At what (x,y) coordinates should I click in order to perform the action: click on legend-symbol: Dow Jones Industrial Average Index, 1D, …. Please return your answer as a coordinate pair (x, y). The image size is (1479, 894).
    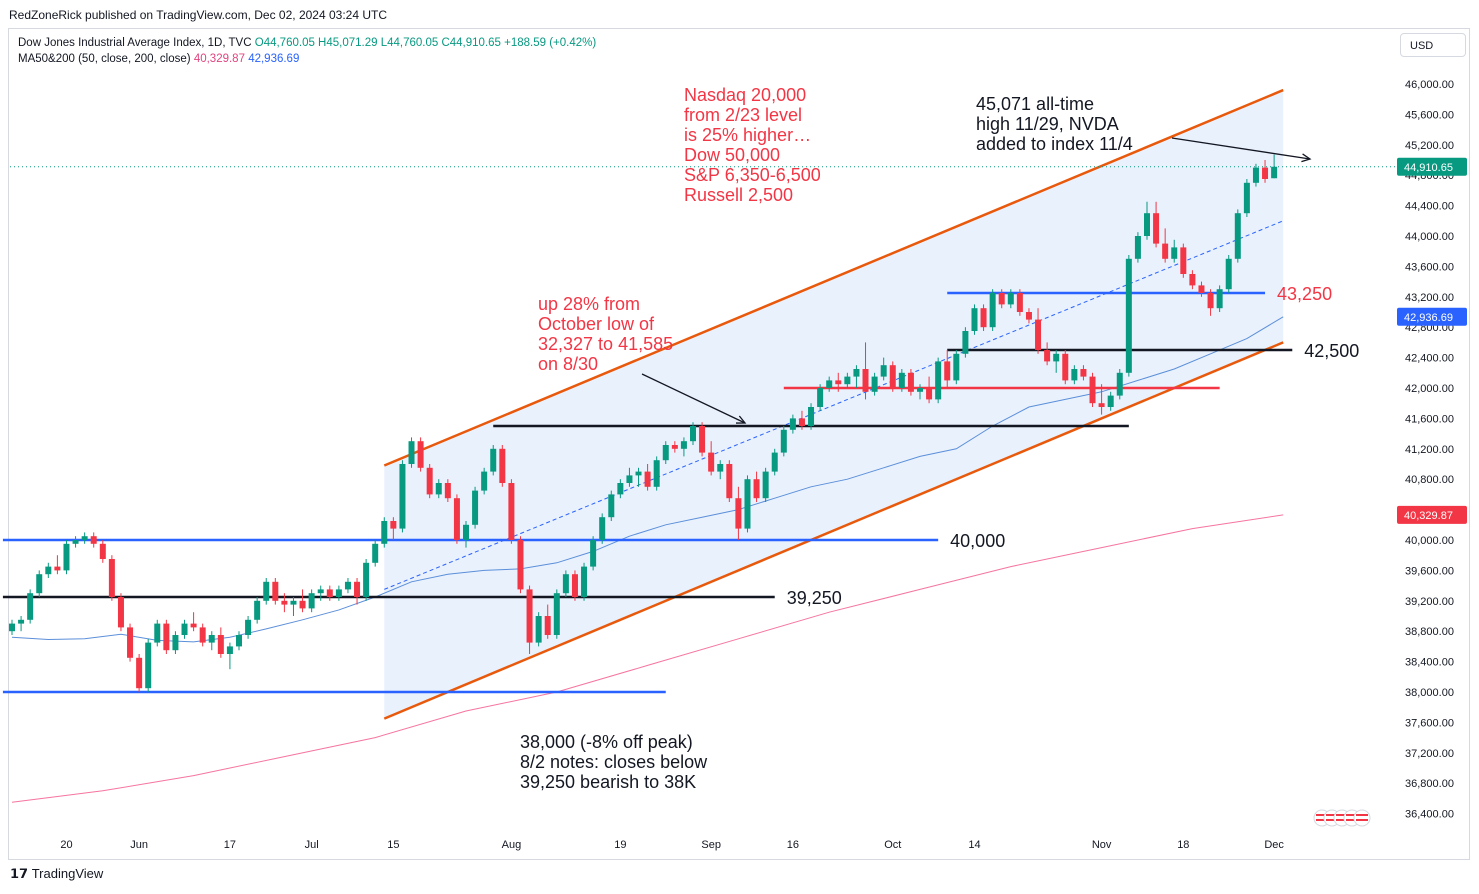
    Looking at the image, I should click on (135, 43).